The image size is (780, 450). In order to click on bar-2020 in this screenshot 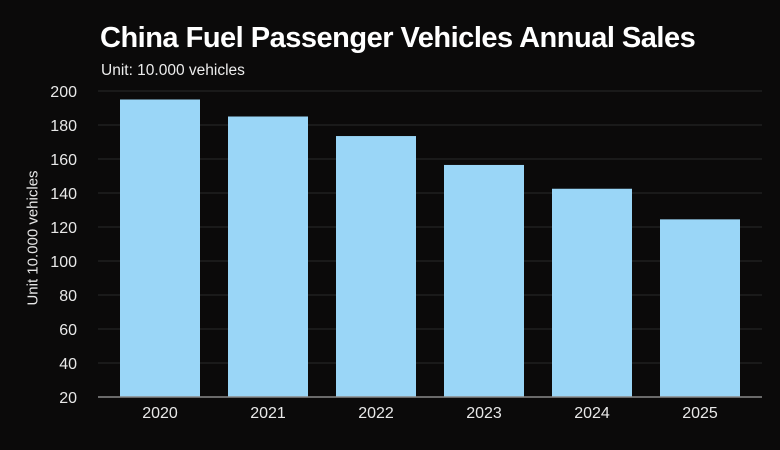, I will do `click(160, 248)`.